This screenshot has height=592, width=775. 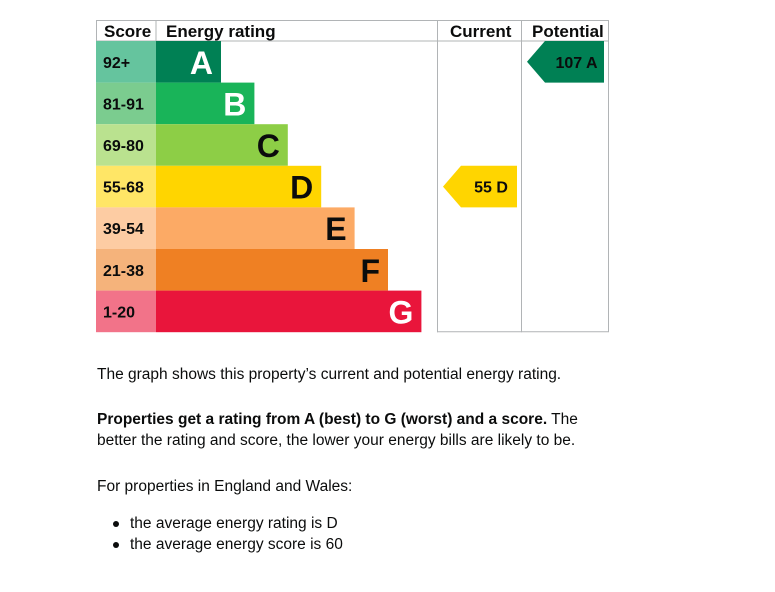 What do you see at coordinates (221, 31) in the screenshot?
I see `header-energy-rating: Energy rating` at bounding box center [221, 31].